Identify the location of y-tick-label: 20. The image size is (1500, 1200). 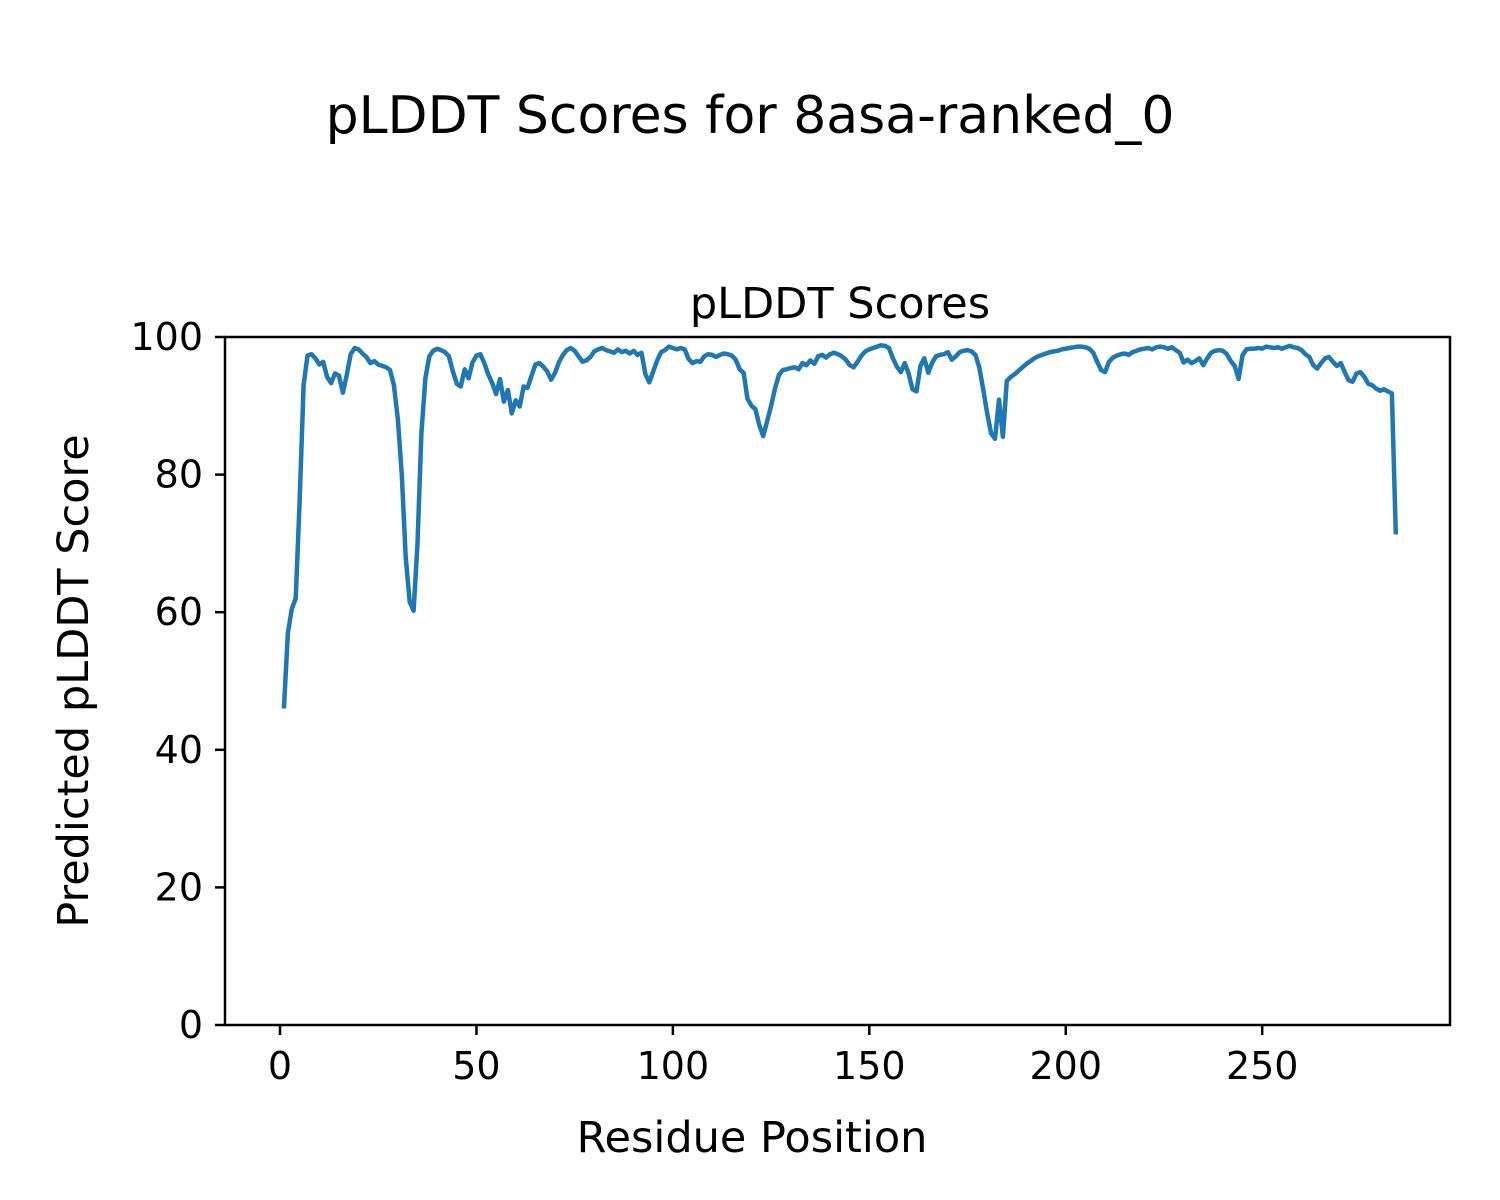
(179, 887).